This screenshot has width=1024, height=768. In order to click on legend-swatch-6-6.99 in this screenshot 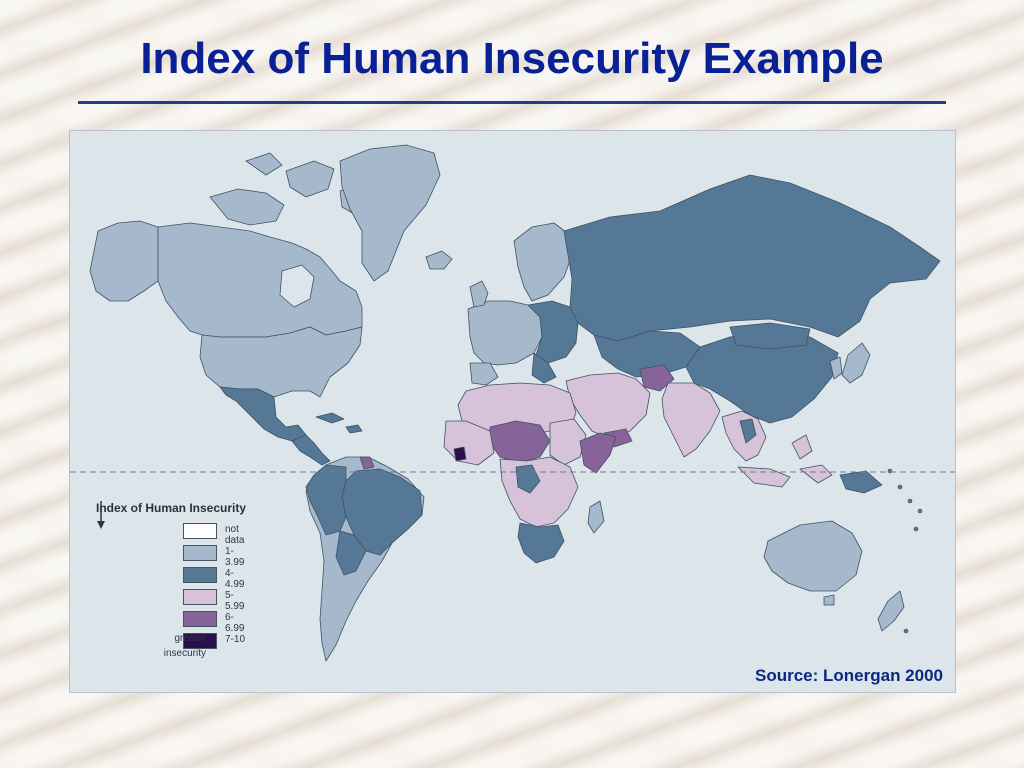, I will do `click(200, 619)`.